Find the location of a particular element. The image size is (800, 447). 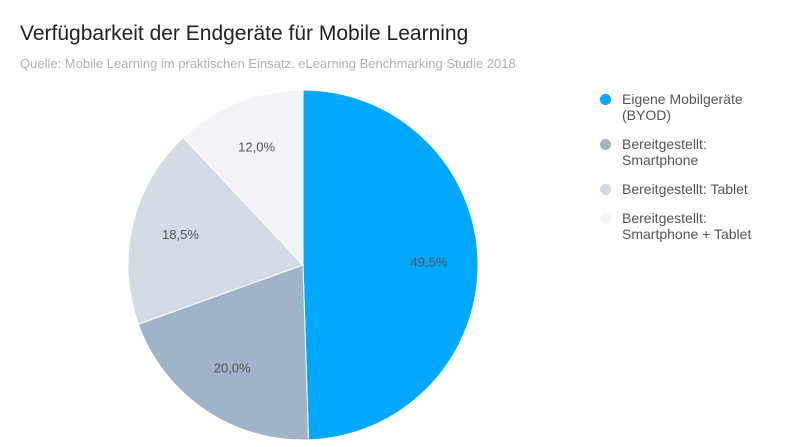

pie-slice-smartphone is located at coordinates (223, 352).